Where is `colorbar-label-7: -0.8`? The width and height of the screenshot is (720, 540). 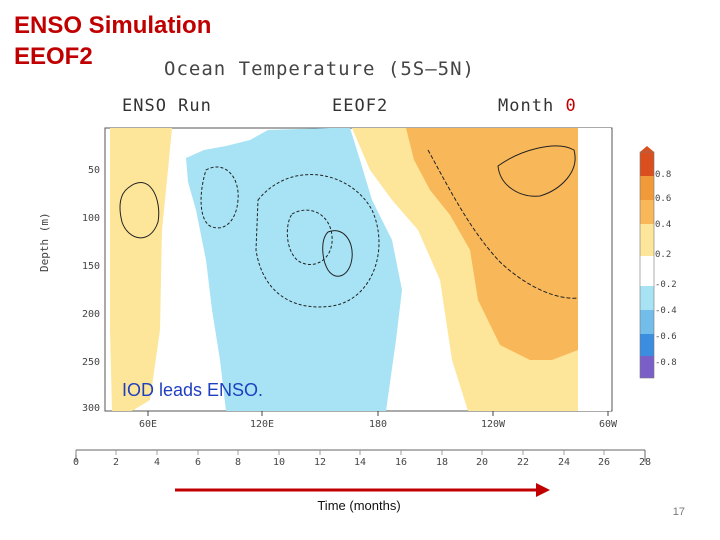 colorbar-label-7: -0.8 is located at coordinates (666, 363).